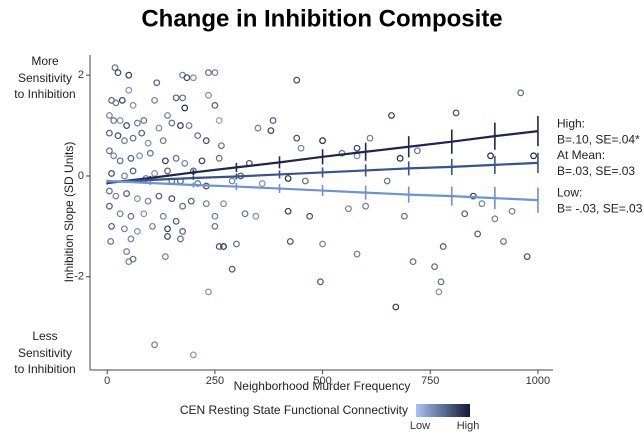  Describe the element at coordinates (107, 381) in the screenshot. I see `x-tick-label: 0` at that location.